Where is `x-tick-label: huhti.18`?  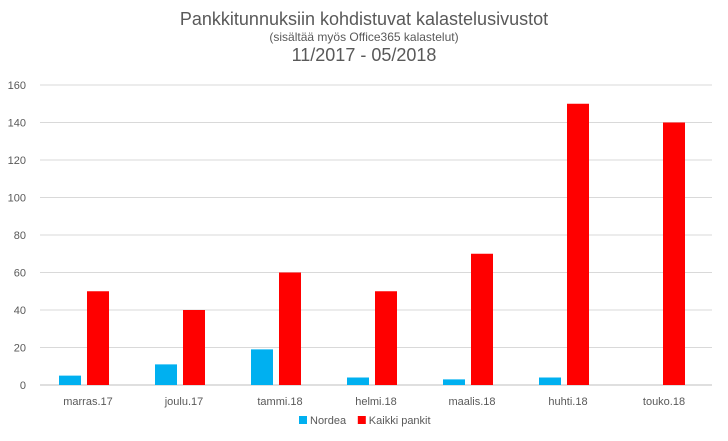
x-tick-label: huhti.18 is located at coordinates (567, 402).